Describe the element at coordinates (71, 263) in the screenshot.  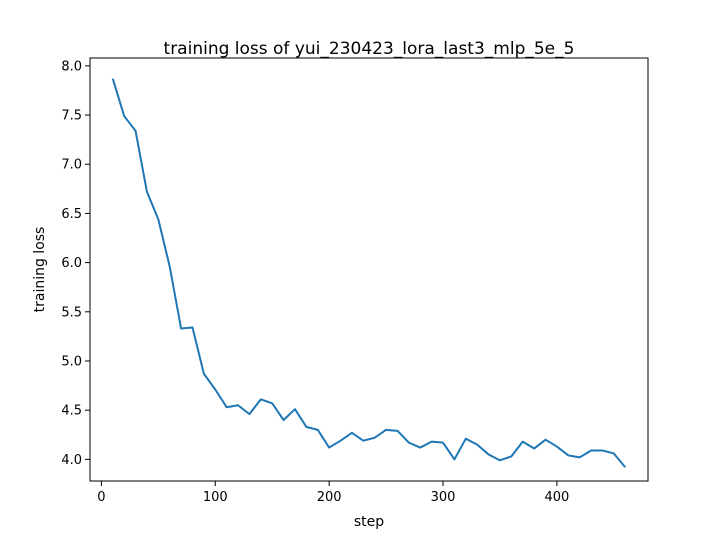
I see `y-tick-label: 6.0` at that location.